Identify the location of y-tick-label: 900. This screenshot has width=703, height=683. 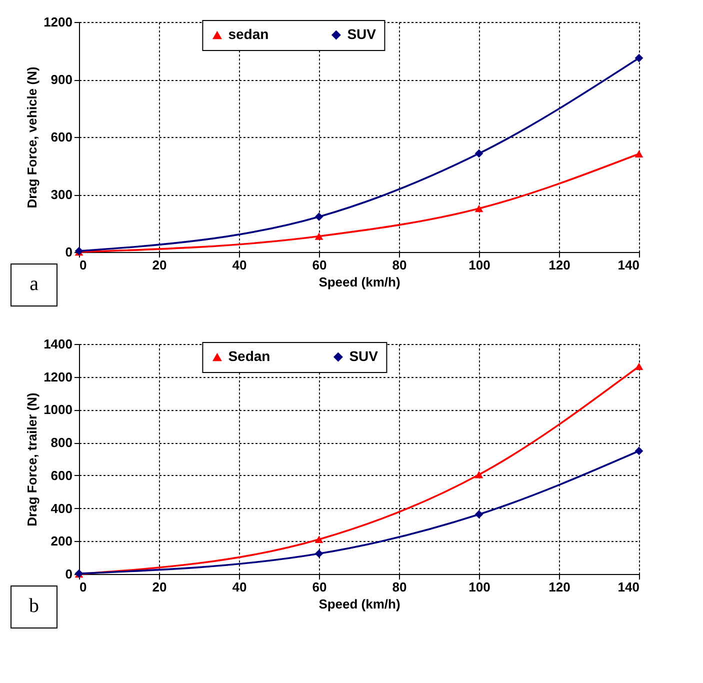
(61, 79).